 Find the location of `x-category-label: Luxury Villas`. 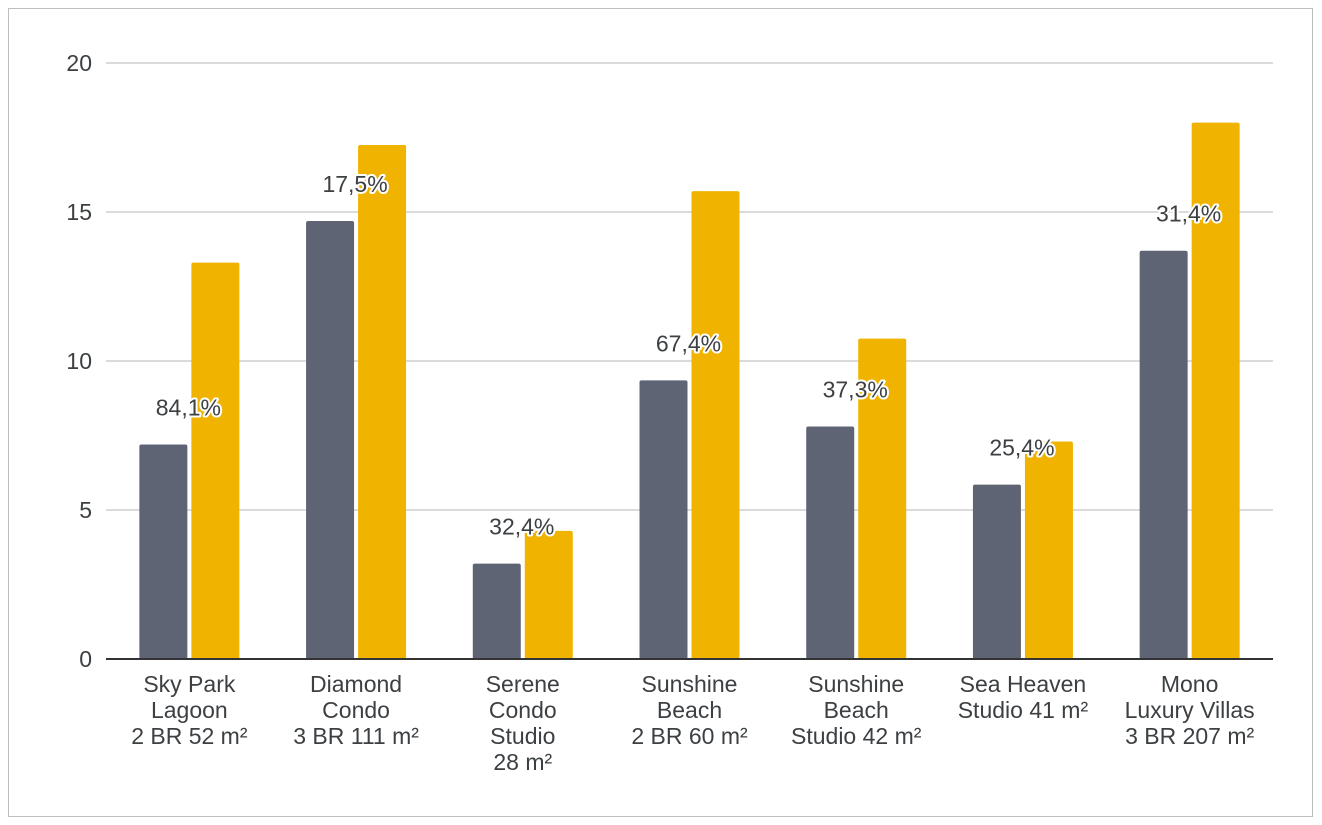

x-category-label: Luxury Villas is located at coordinates (1190, 710).